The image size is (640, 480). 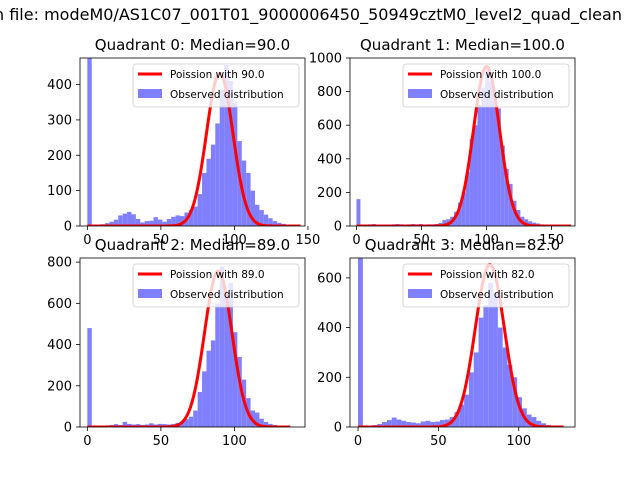 What do you see at coordinates (358, 441) in the screenshot?
I see `quadrant-3-xtick-label-0: 0` at bounding box center [358, 441].